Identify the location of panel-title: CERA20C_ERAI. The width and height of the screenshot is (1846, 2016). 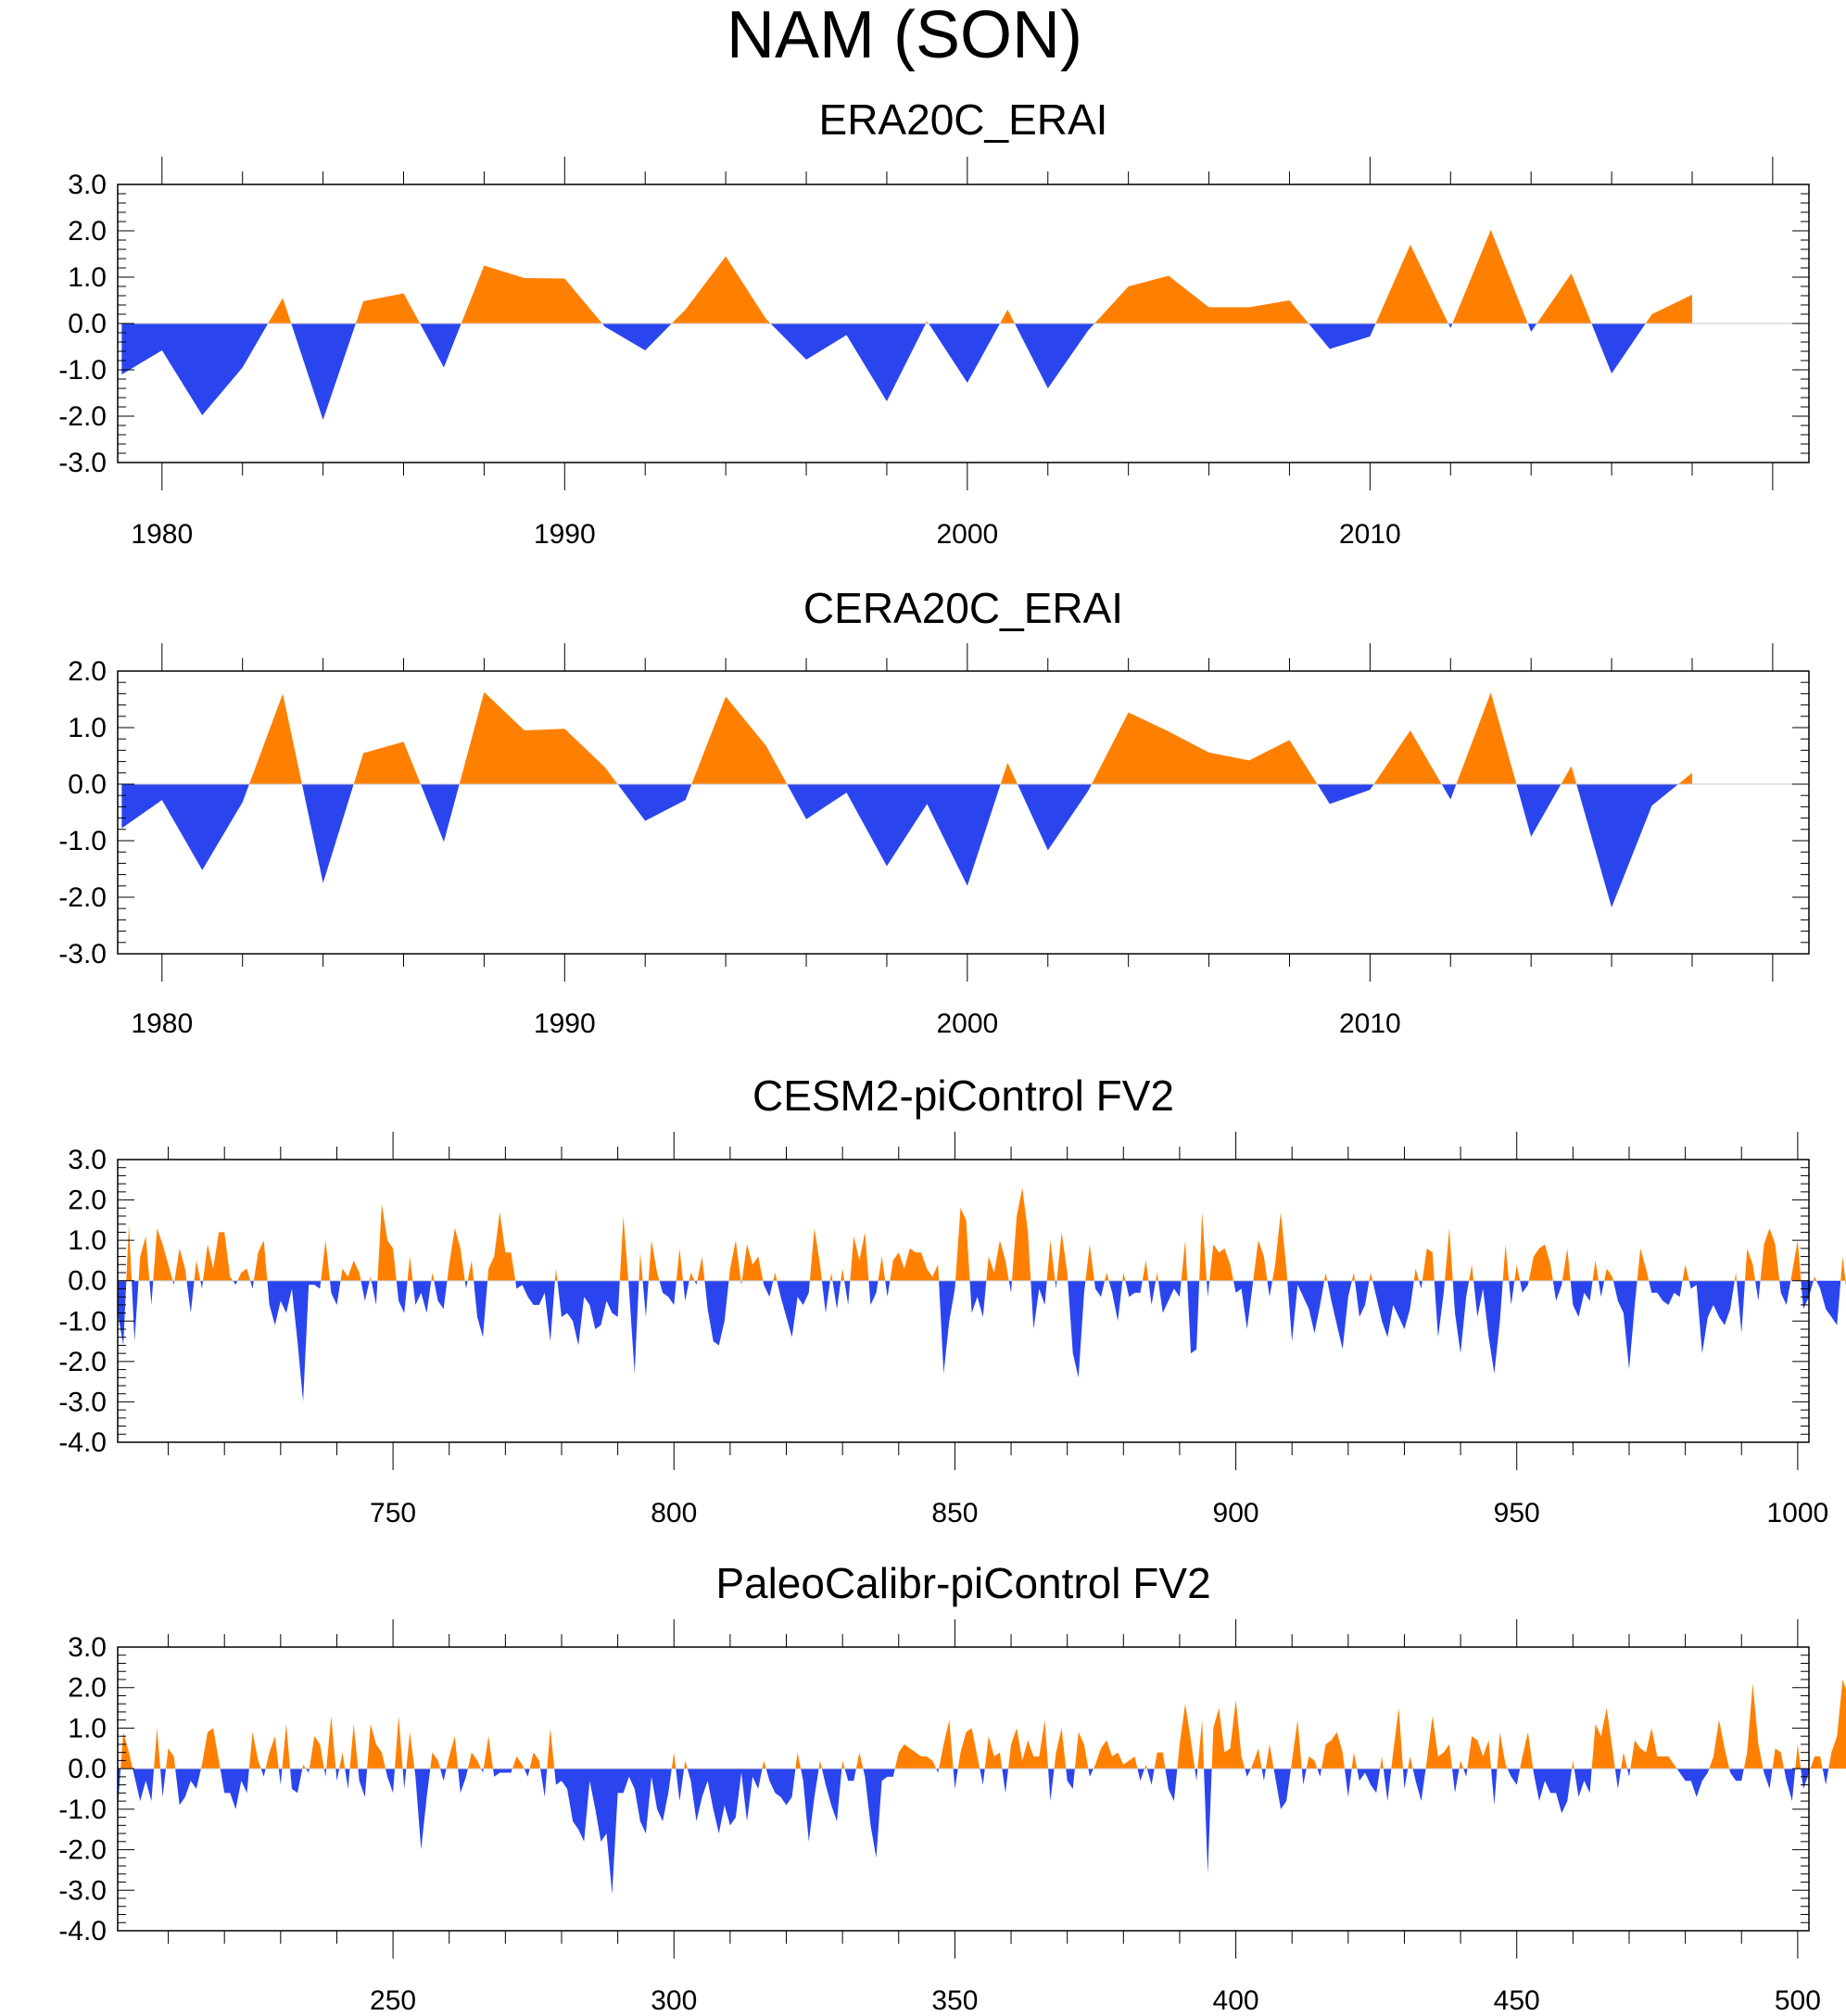
(963, 608).